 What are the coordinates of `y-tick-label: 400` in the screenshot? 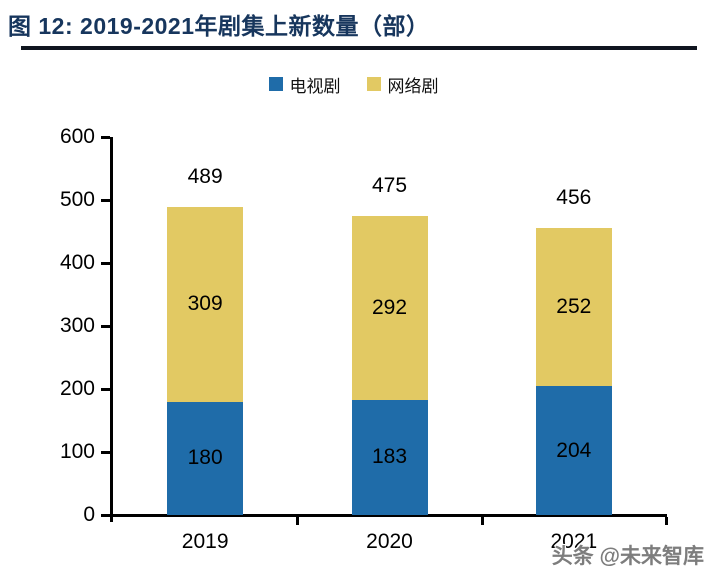 It's located at (77, 262).